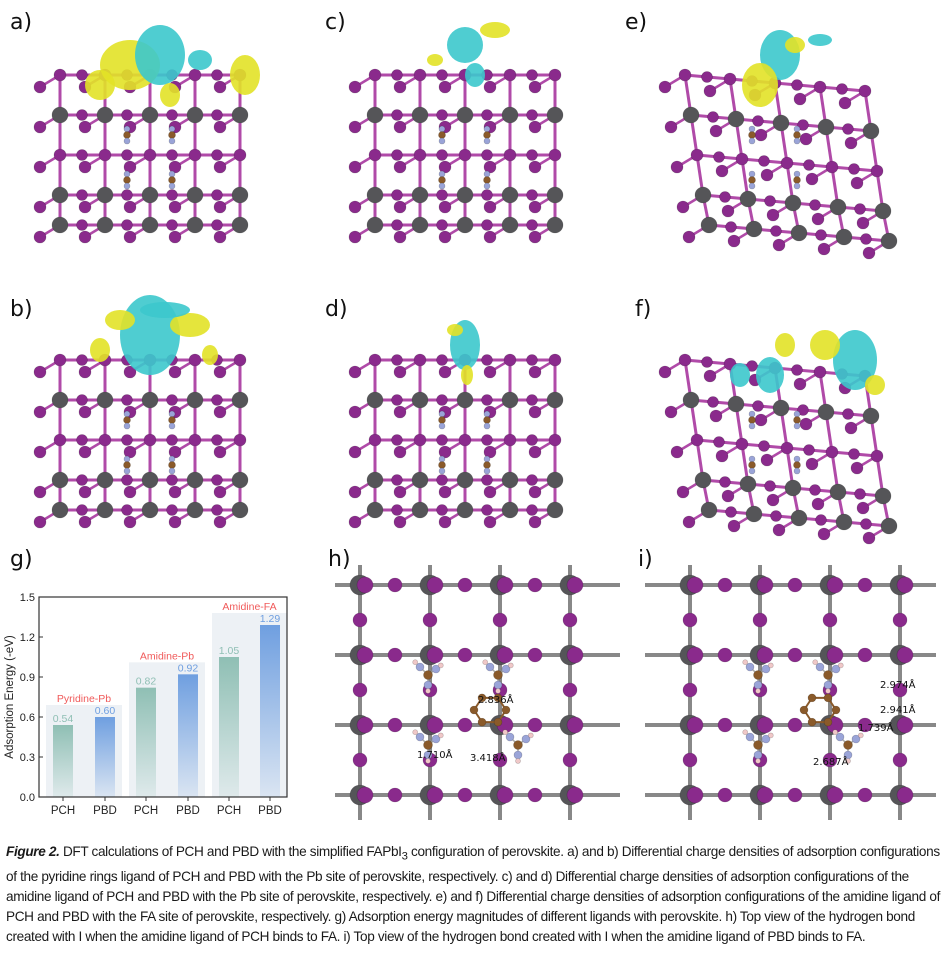 The height and width of the screenshot is (964, 946). I want to click on group-label: Amidine-FA, so click(249, 607).